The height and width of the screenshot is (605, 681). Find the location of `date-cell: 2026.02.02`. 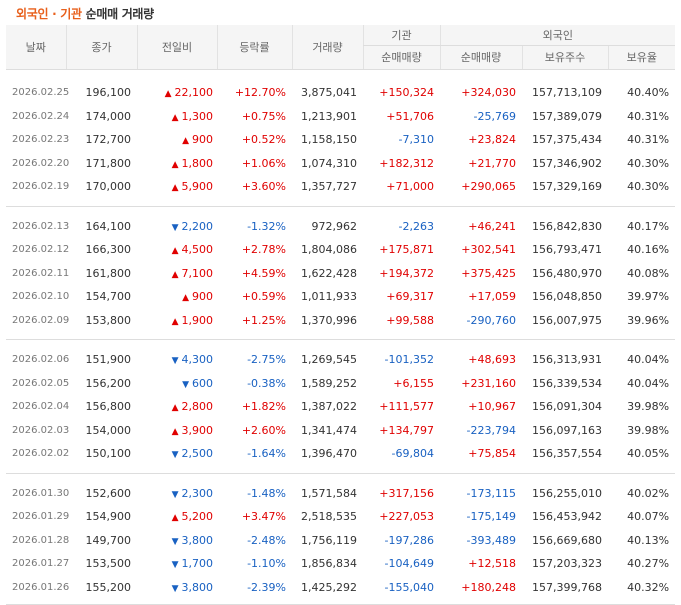

date-cell: 2026.02.02 is located at coordinates (36, 454).